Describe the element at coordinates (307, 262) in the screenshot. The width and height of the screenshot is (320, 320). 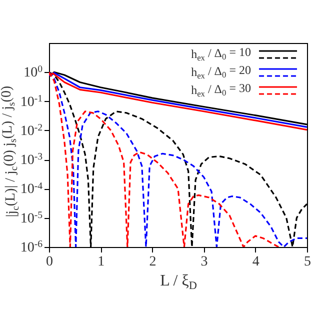
I see `x-tick-label: 5` at that location.